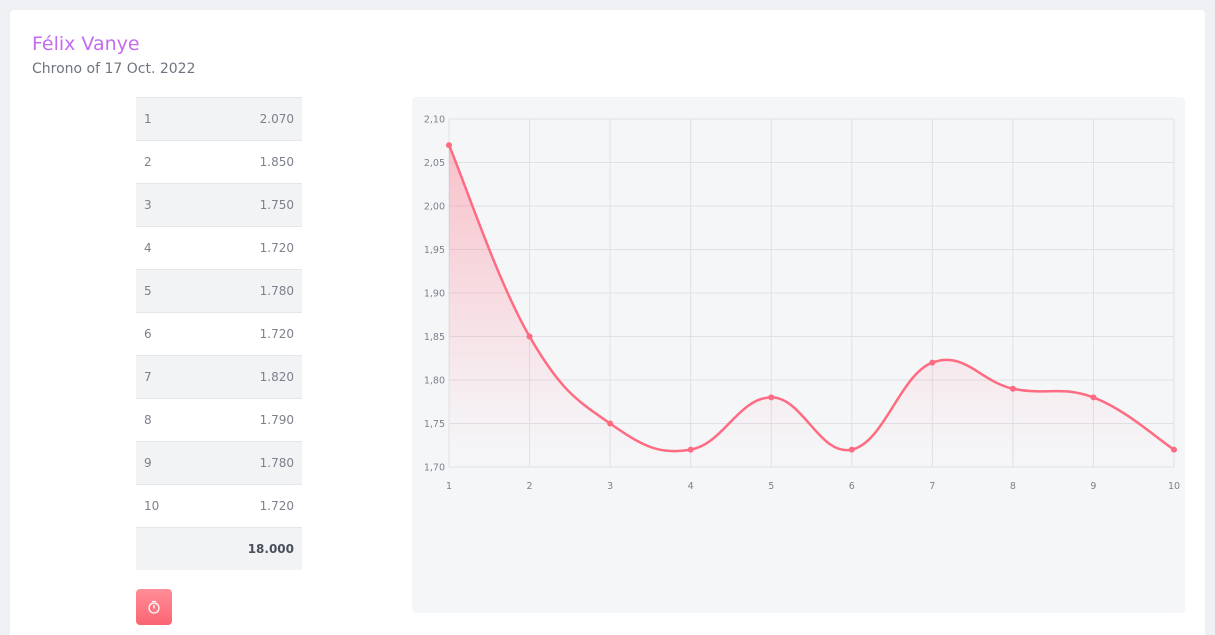 The height and width of the screenshot is (635, 1215). What do you see at coordinates (434, 294) in the screenshot?
I see `y-tick-label: 1,90` at bounding box center [434, 294].